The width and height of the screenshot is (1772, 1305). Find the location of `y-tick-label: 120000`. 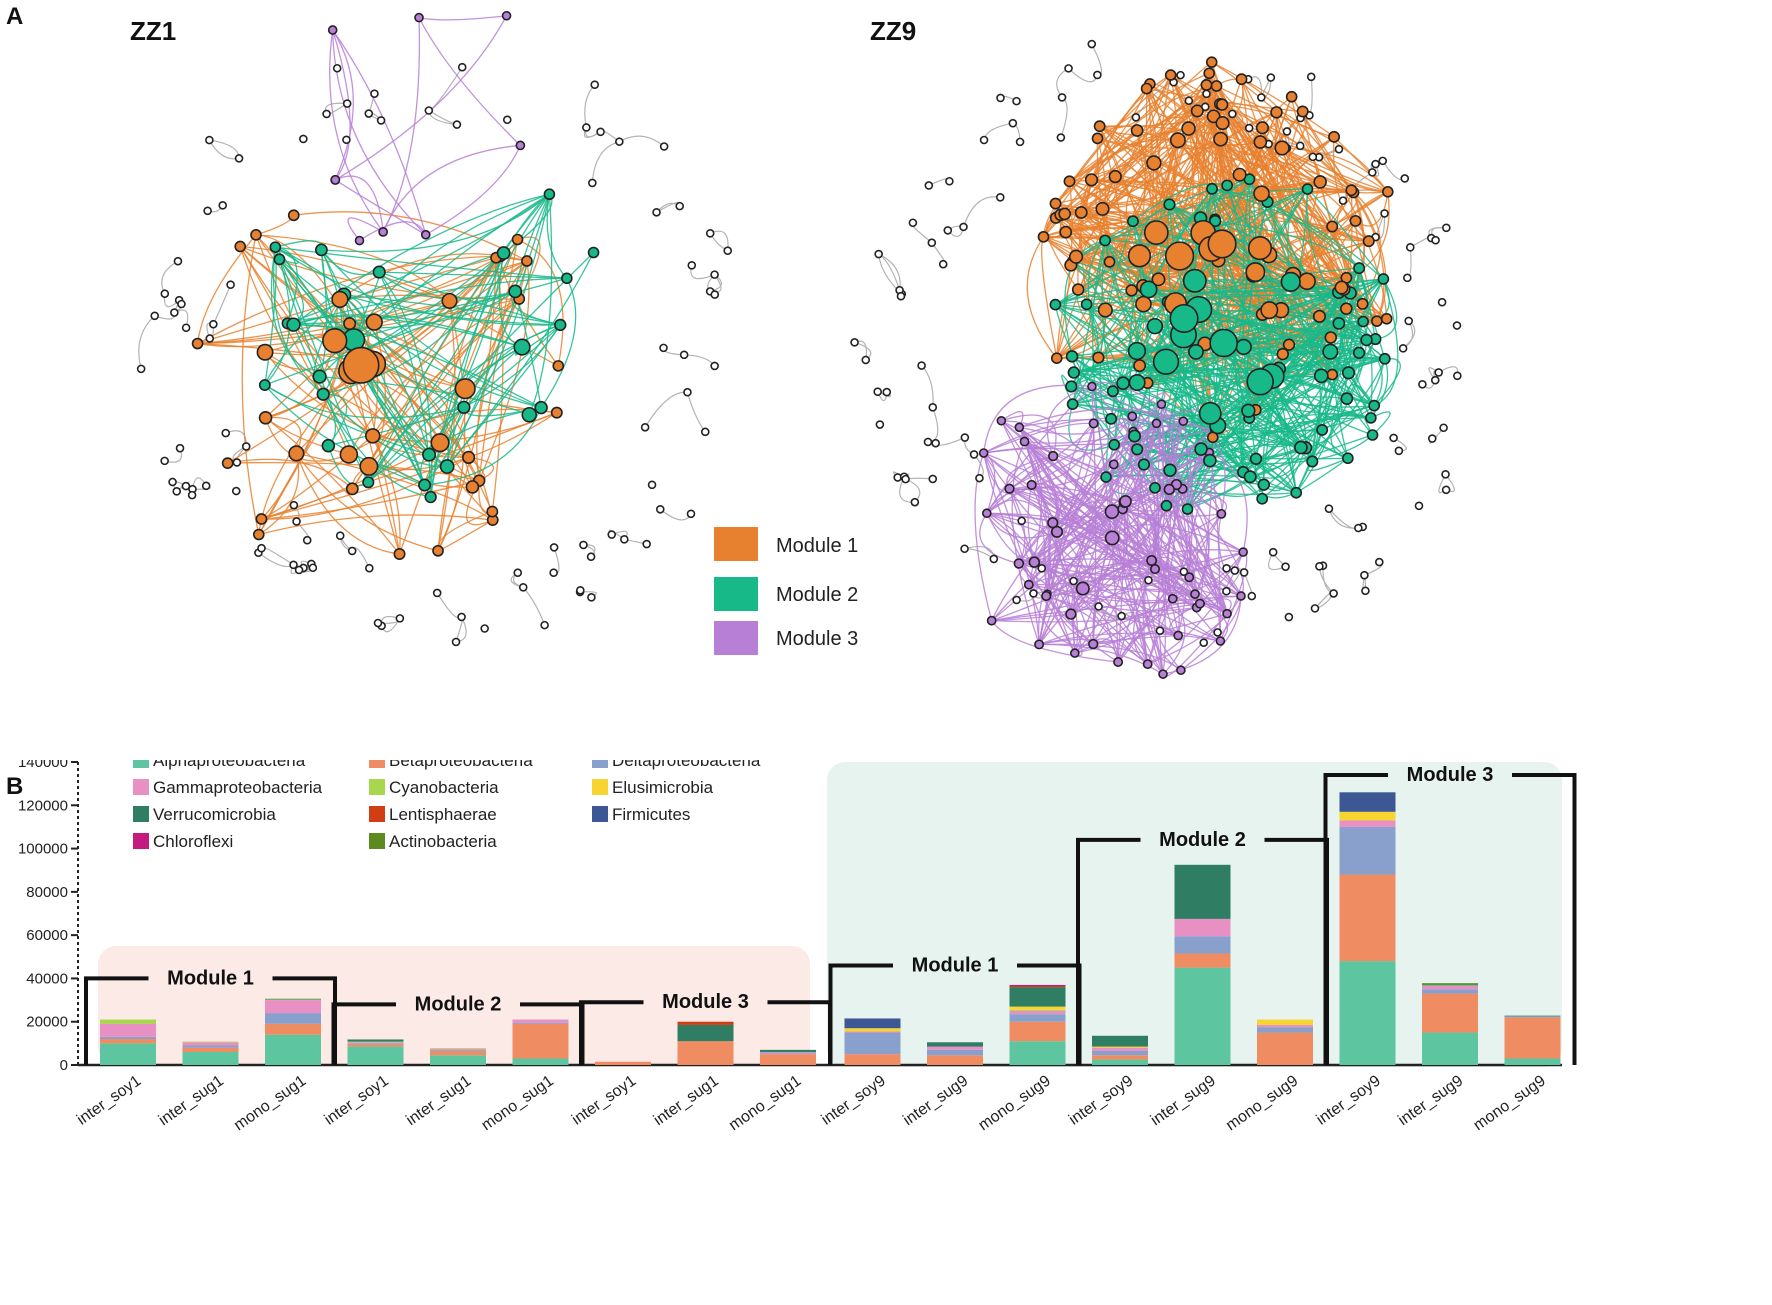

y-tick-label: 120000 is located at coordinates (43, 805).